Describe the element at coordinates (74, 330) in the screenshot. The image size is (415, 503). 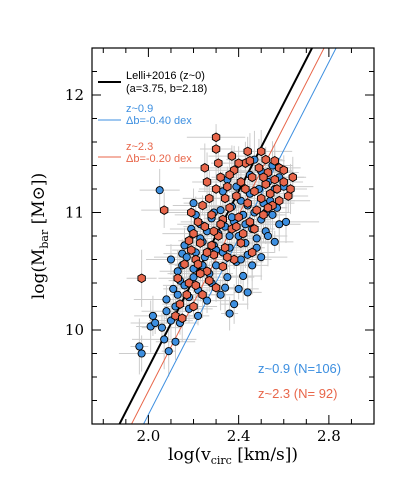
I see `y-tick-label: 10` at that location.